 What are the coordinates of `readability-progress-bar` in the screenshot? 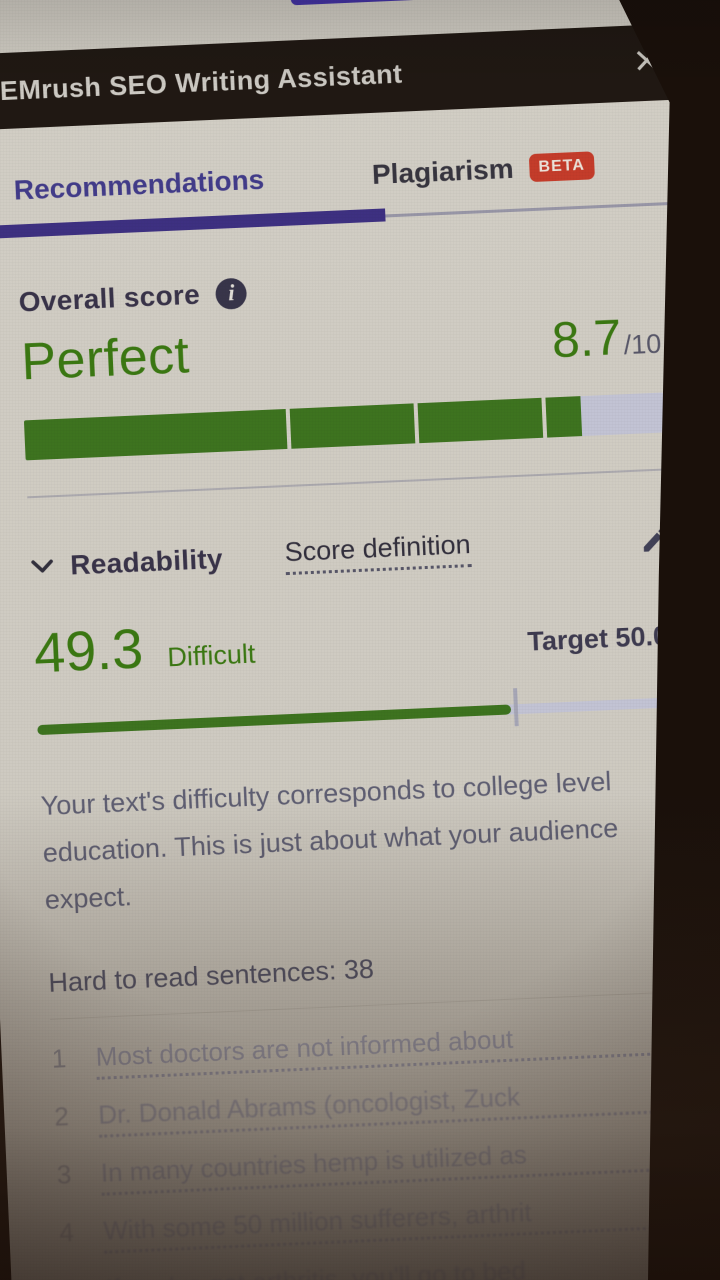 It's located at (357, 712).